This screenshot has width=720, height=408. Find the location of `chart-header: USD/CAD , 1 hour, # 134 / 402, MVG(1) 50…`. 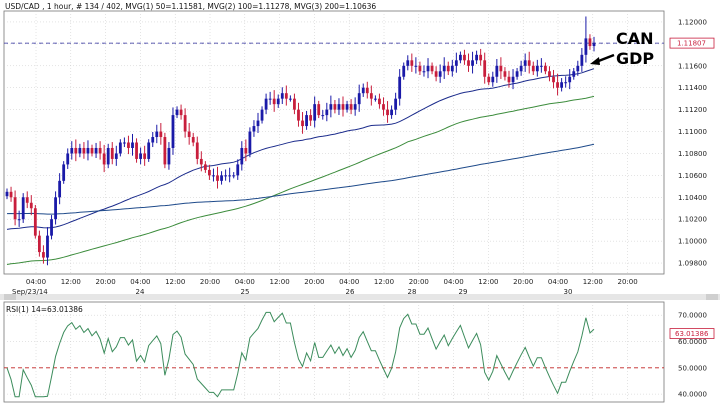

chart-header: USD/CAD , 1 hour, # 134 / 402, MVG(1) 50… is located at coordinates (190, 6).